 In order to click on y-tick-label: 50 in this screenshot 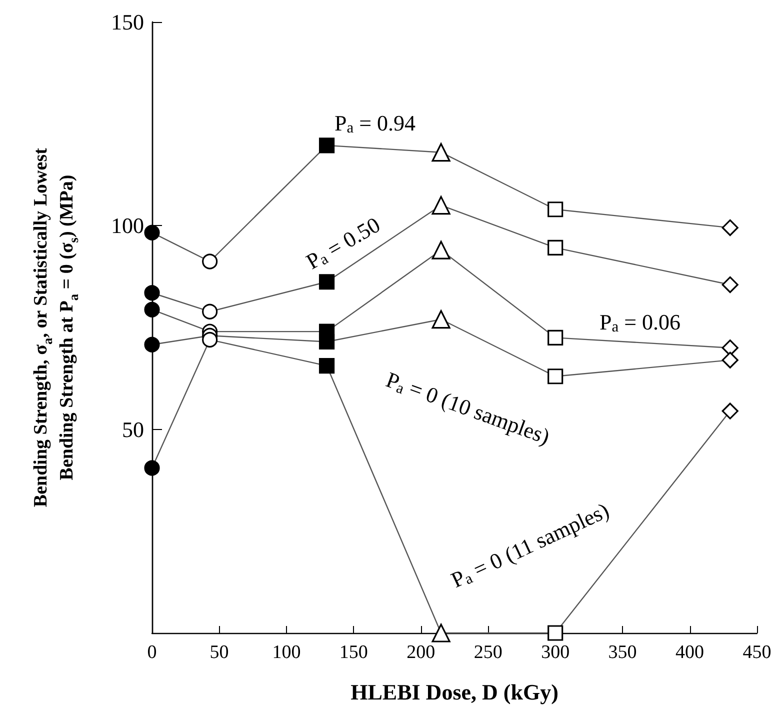, I will do `click(133, 429)`.